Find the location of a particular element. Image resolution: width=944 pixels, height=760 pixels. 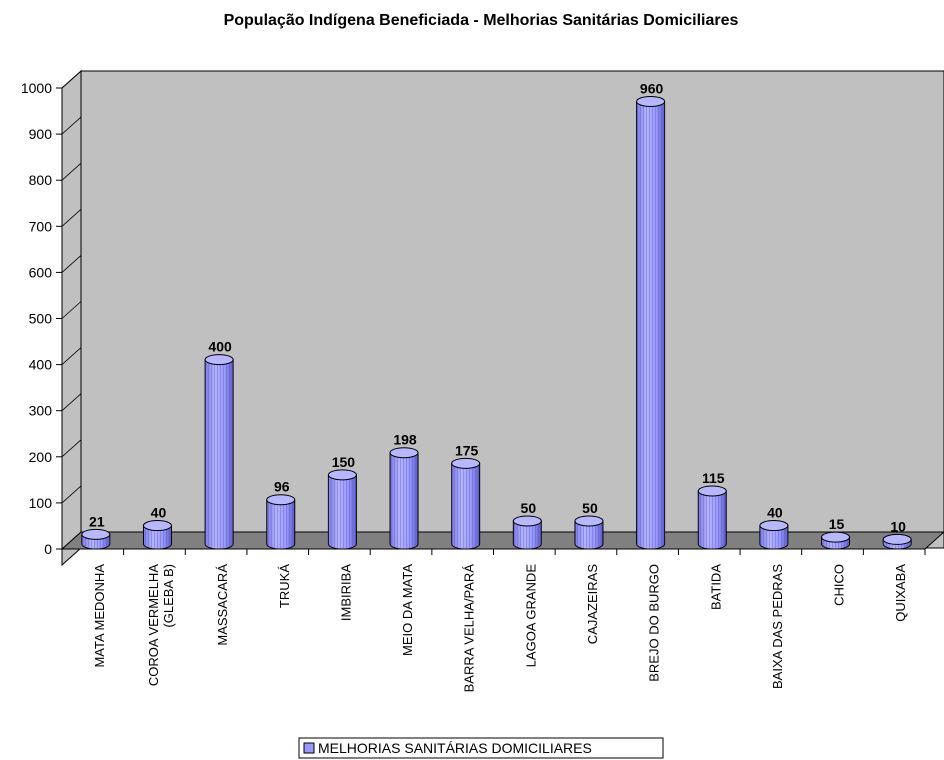

x-tick-label: CHICO is located at coordinates (839, 585).